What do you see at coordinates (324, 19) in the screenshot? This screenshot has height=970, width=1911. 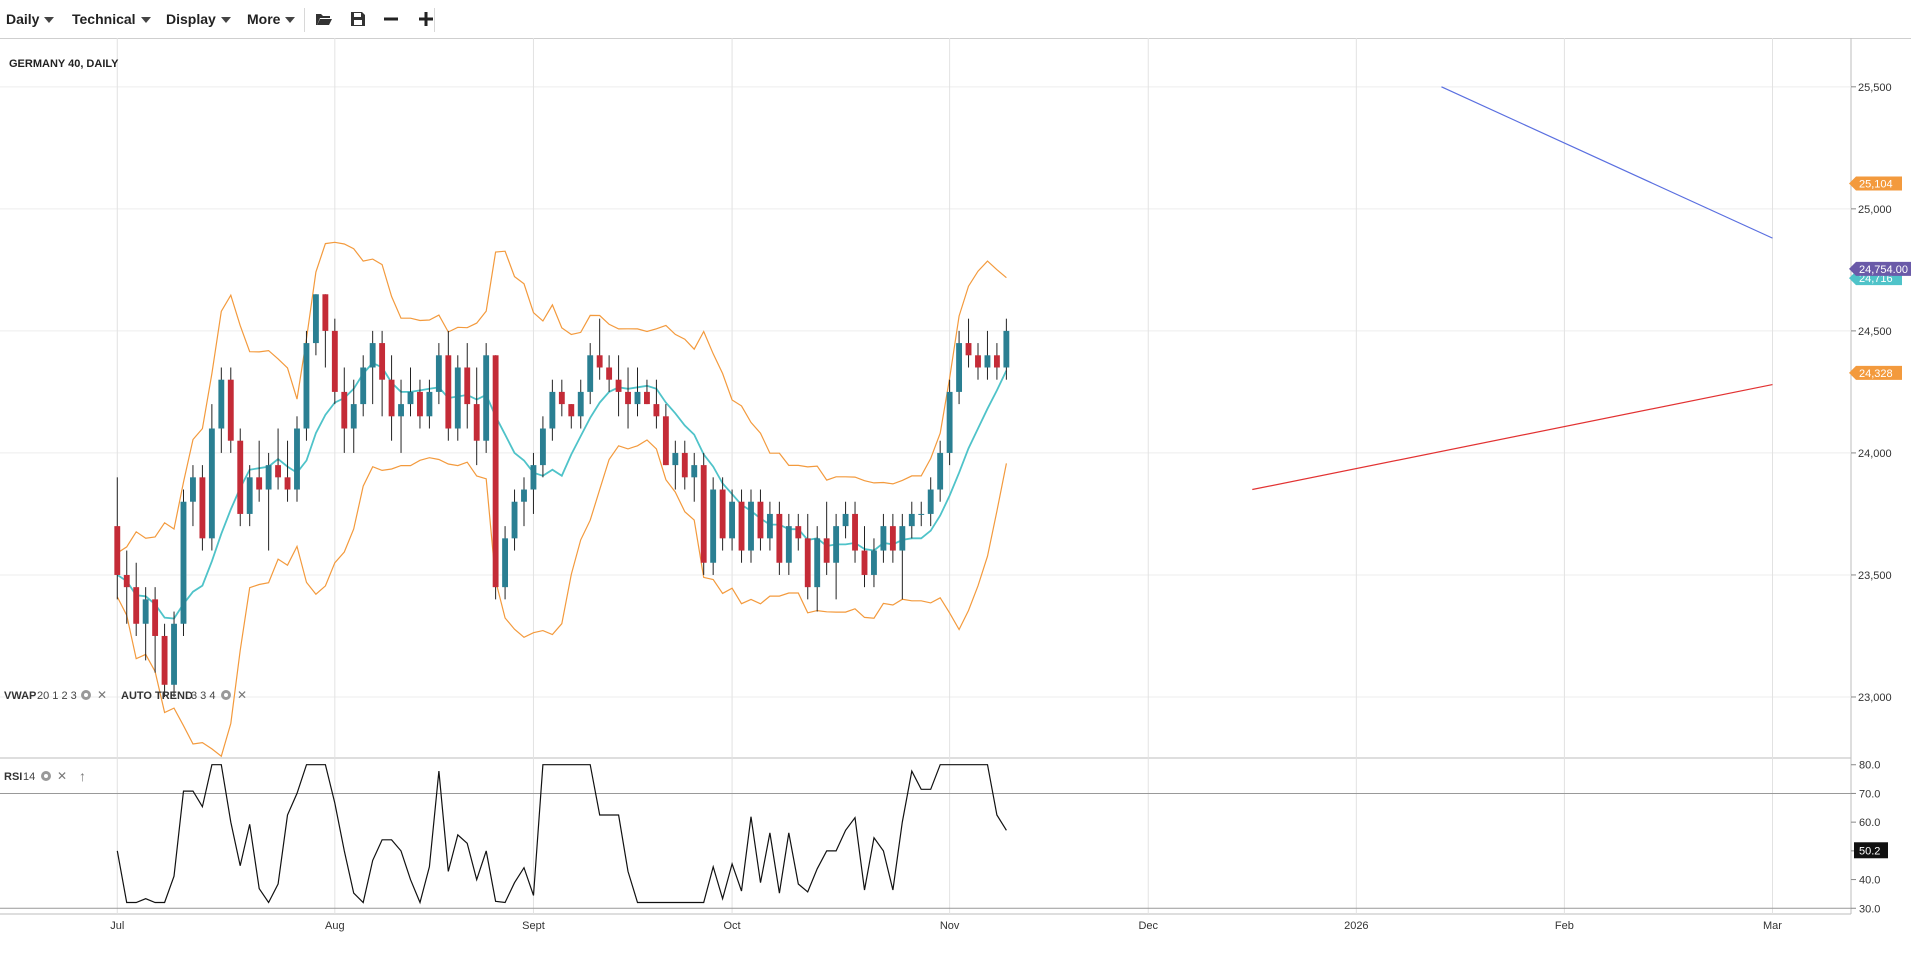 I see `open-folder-button` at bounding box center [324, 19].